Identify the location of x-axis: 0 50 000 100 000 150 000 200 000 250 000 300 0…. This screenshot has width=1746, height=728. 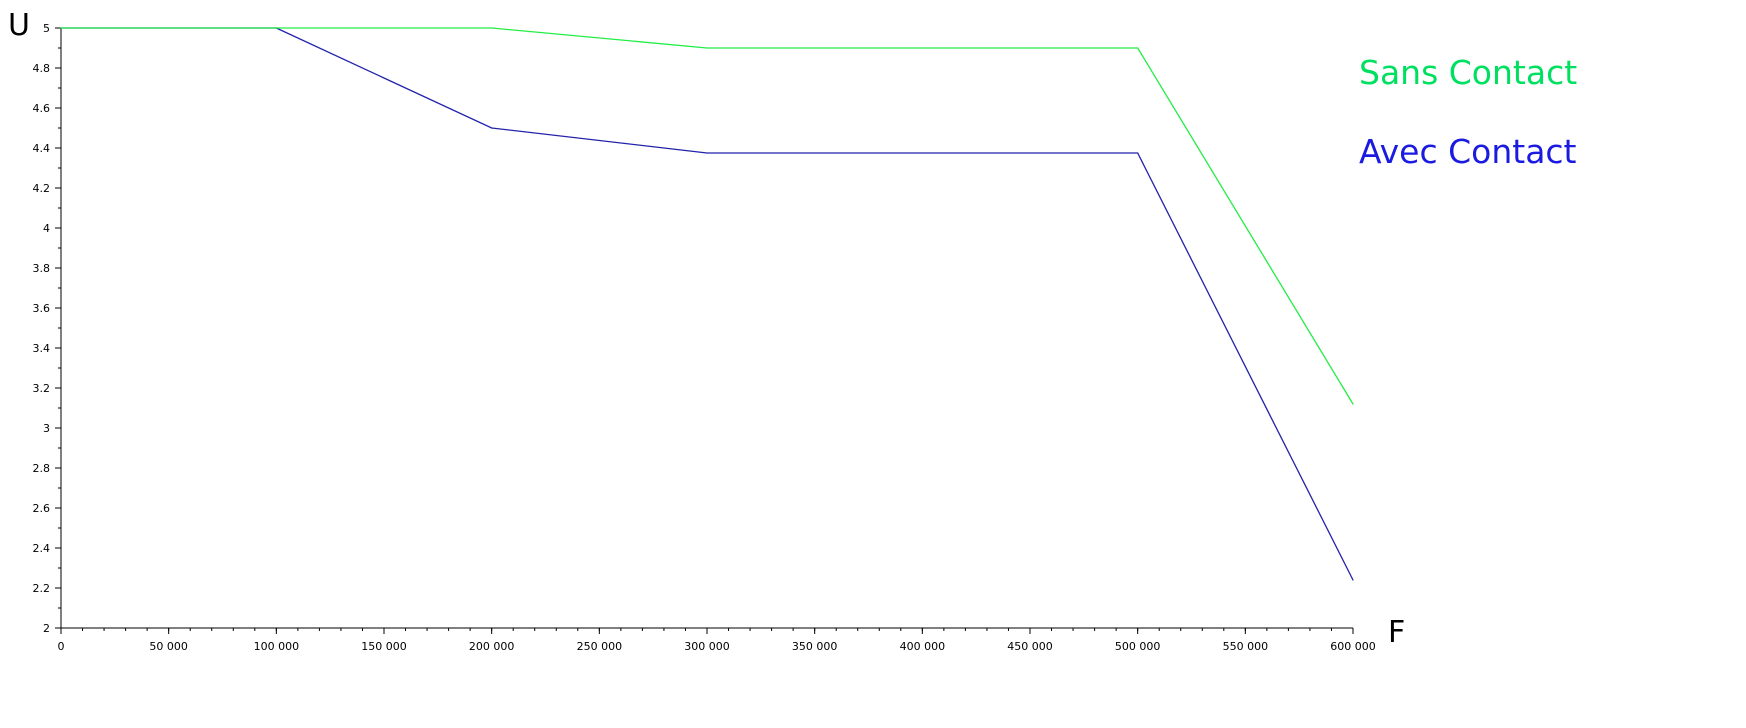
(717, 640).